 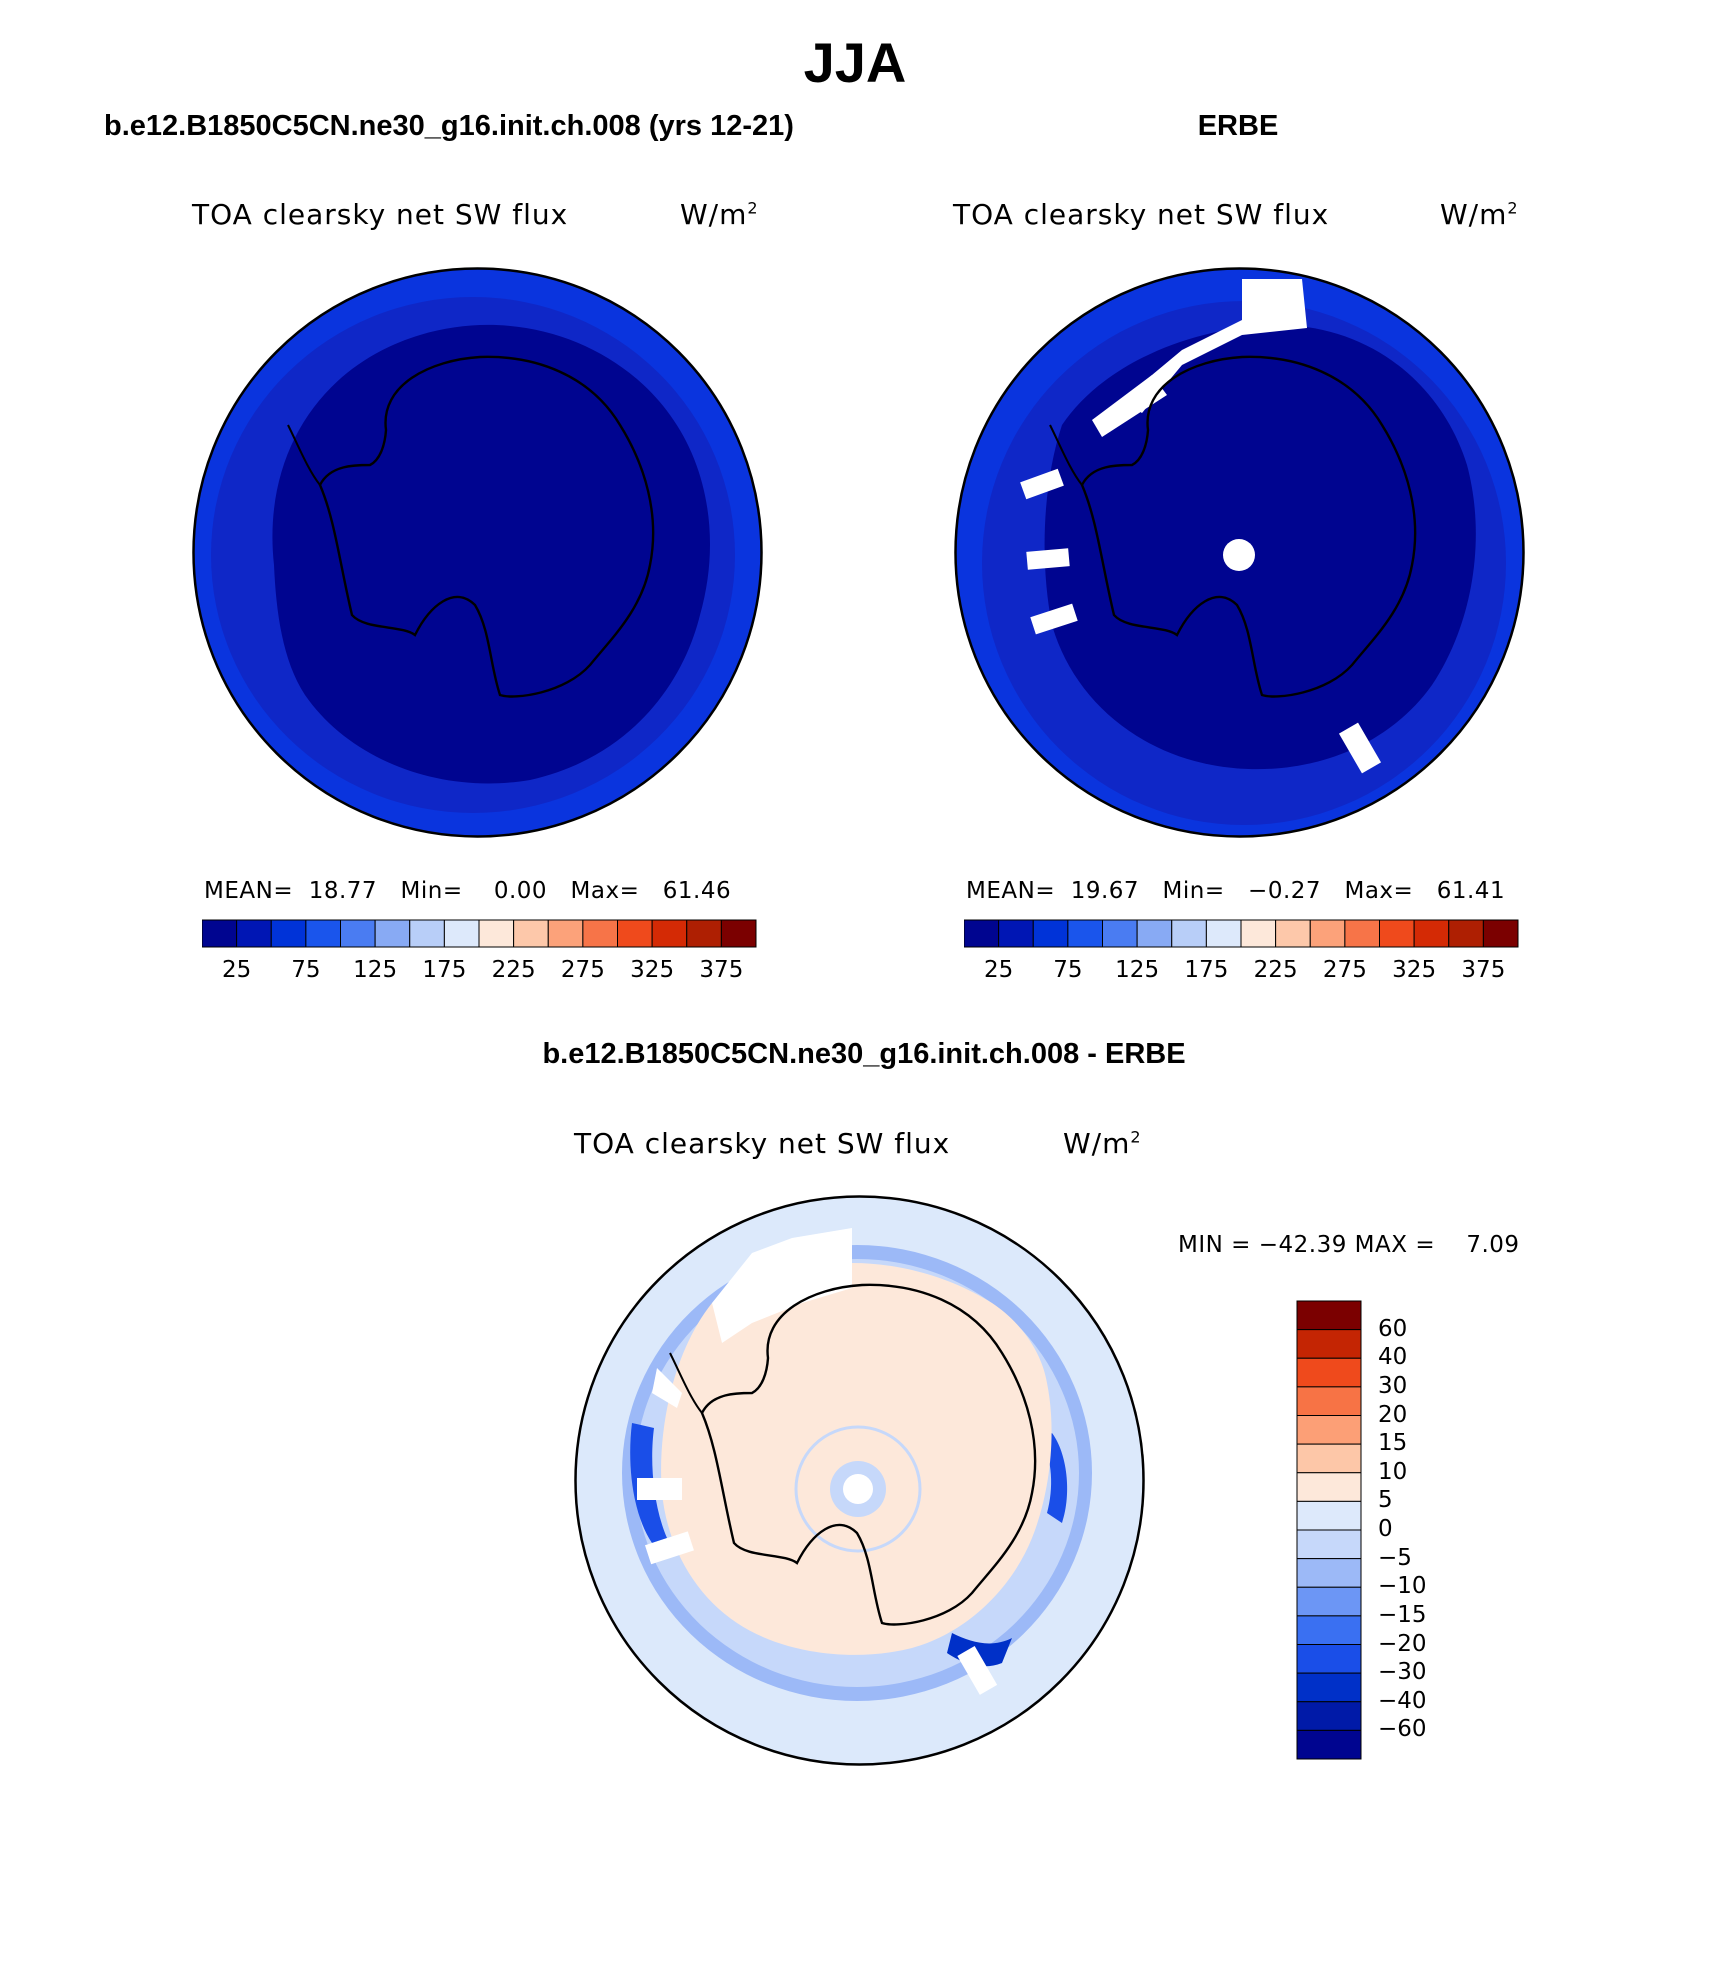 What do you see at coordinates (1402, 1614) in the screenshot?
I see `colorbar-tick-label: −15` at bounding box center [1402, 1614].